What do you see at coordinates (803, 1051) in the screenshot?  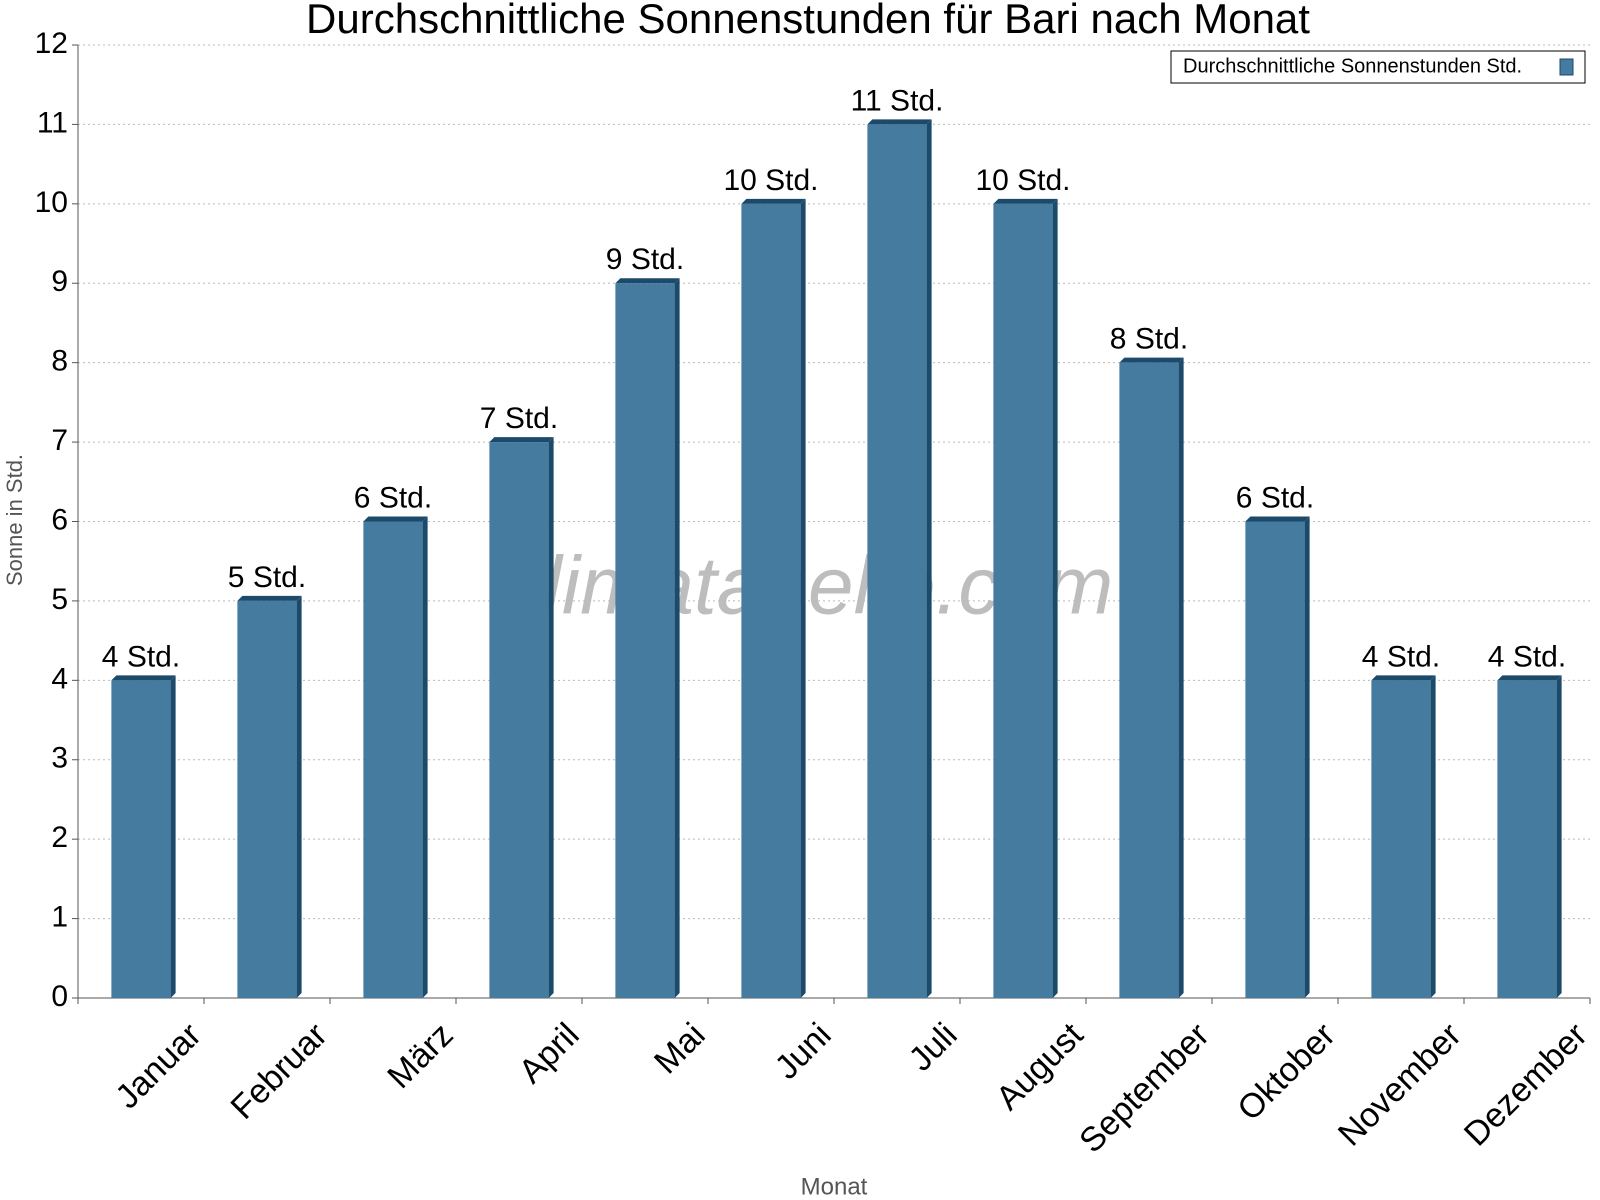 I see `x-tick-label: Juni` at bounding box center [803, 1051].